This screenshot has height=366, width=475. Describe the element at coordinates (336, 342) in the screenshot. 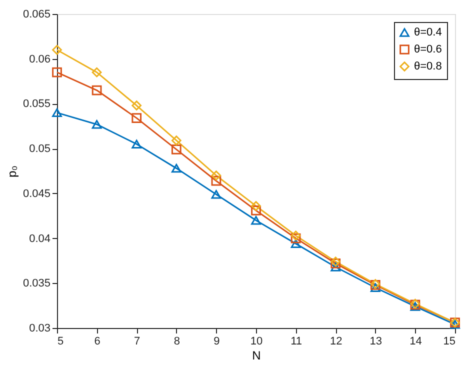

I see `x-tick-label: 12` at that location.